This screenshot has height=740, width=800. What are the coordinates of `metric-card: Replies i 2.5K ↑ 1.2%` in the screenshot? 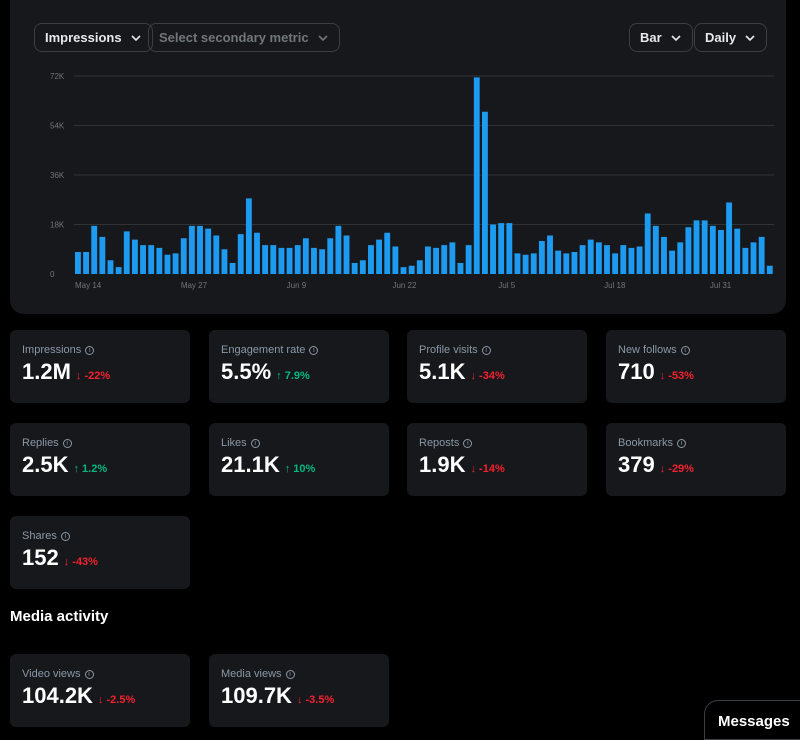 It's located at (100, 459).